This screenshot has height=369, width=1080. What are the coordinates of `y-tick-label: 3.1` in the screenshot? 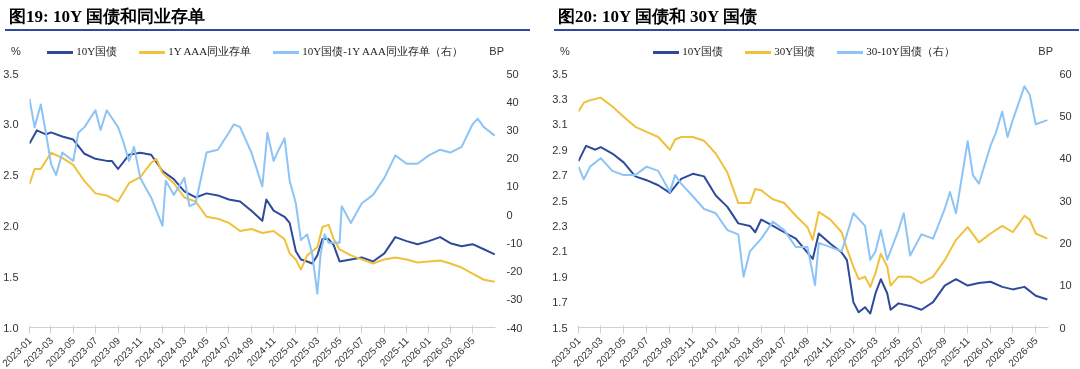 It's located at (560, 124).